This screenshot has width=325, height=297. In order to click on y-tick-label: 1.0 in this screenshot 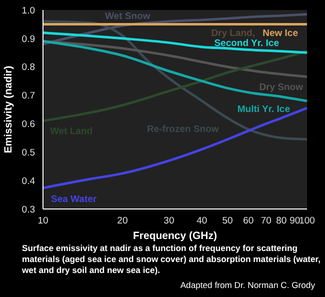, I will do `click(28, 10)`.